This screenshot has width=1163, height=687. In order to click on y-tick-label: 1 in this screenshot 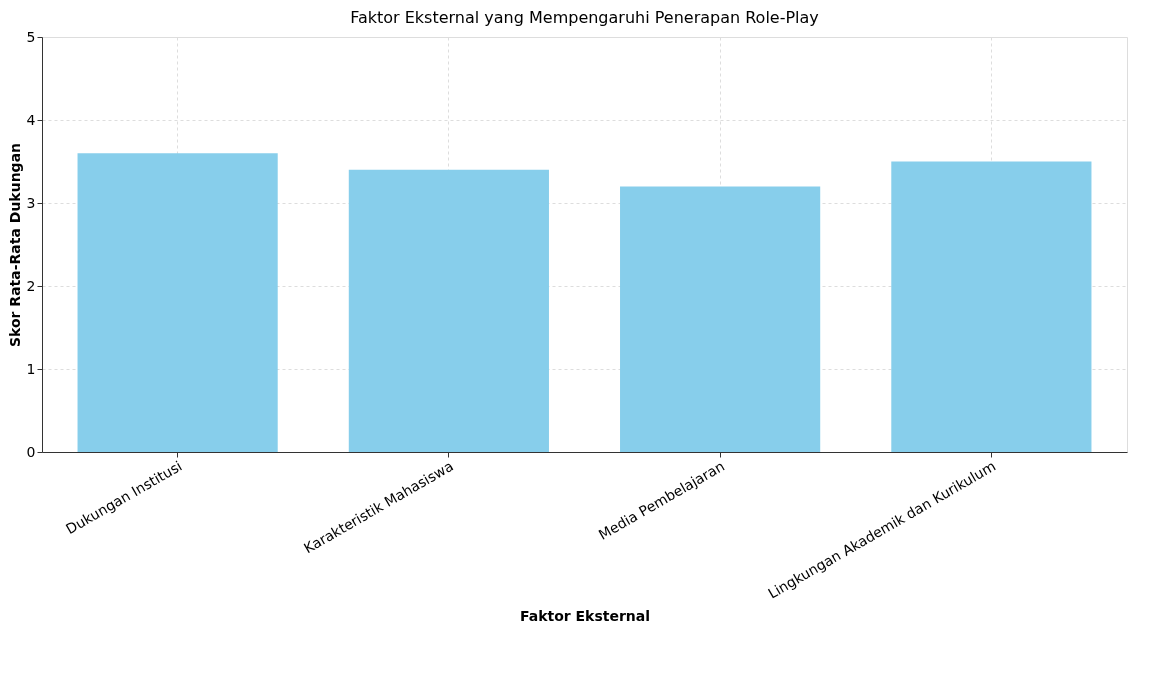, I will do `click(31, 368)`.